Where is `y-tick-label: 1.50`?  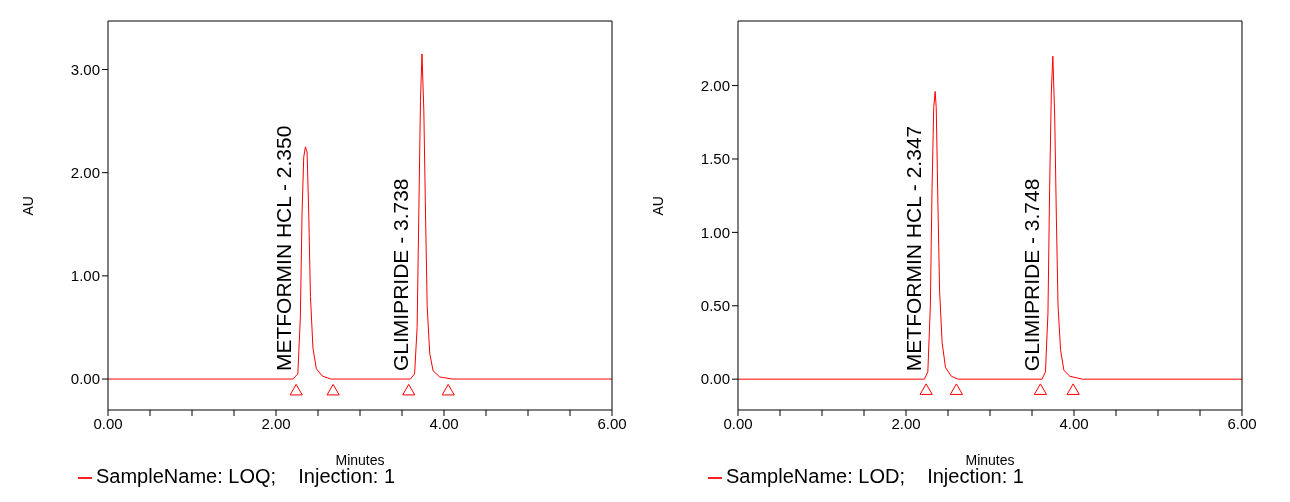
y-tick-label: 1.50 is located at coordinates (715, 159).